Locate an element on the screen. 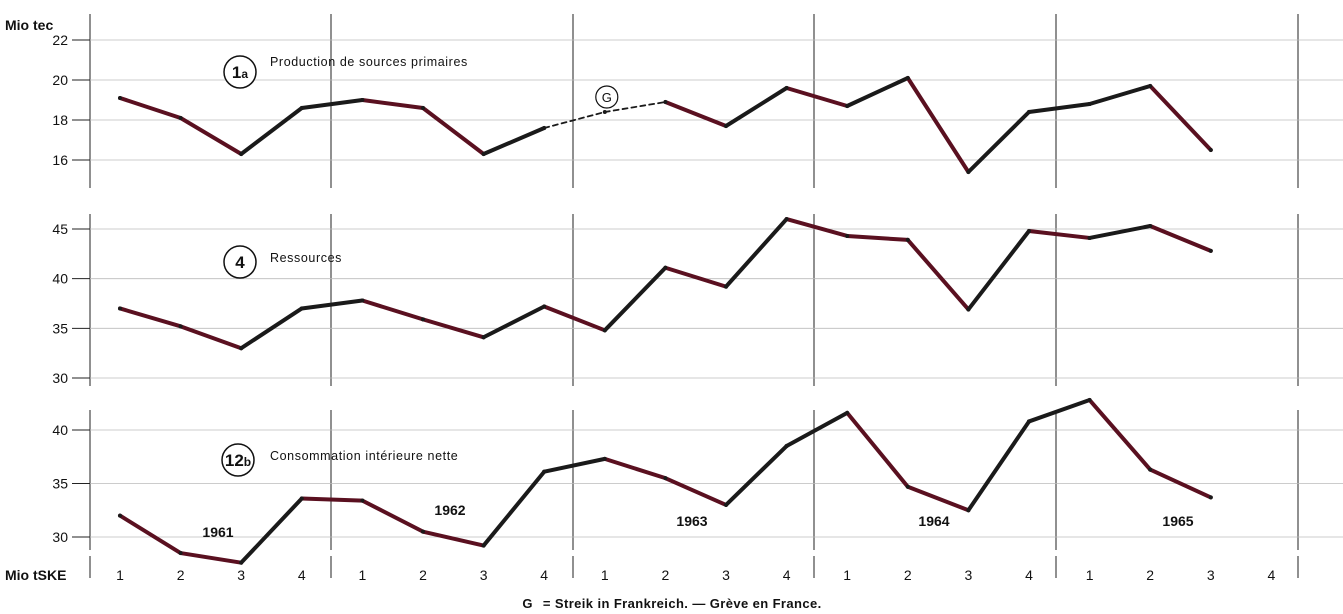 This screenshot has width=1343, height=614. x-unit-label: Mio tSKE is located at coordinates (35, 575).